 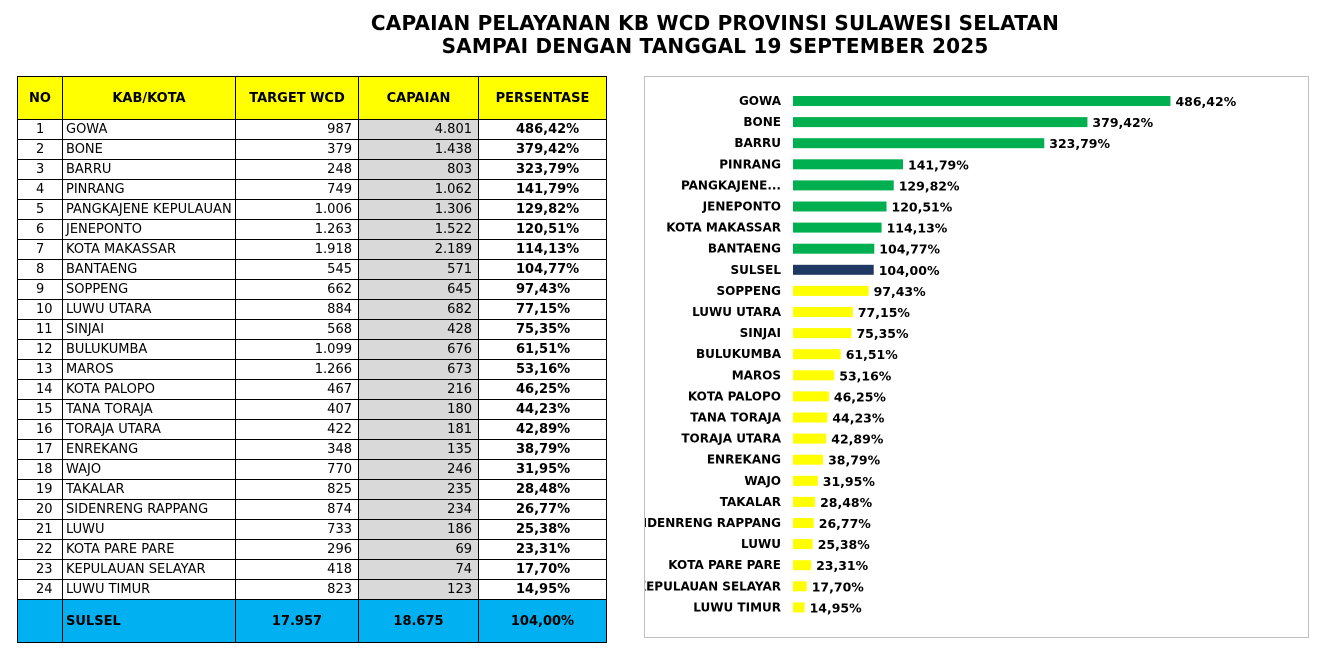 I want to click on row-capaian: 1.522, so click(x=418, y=229).